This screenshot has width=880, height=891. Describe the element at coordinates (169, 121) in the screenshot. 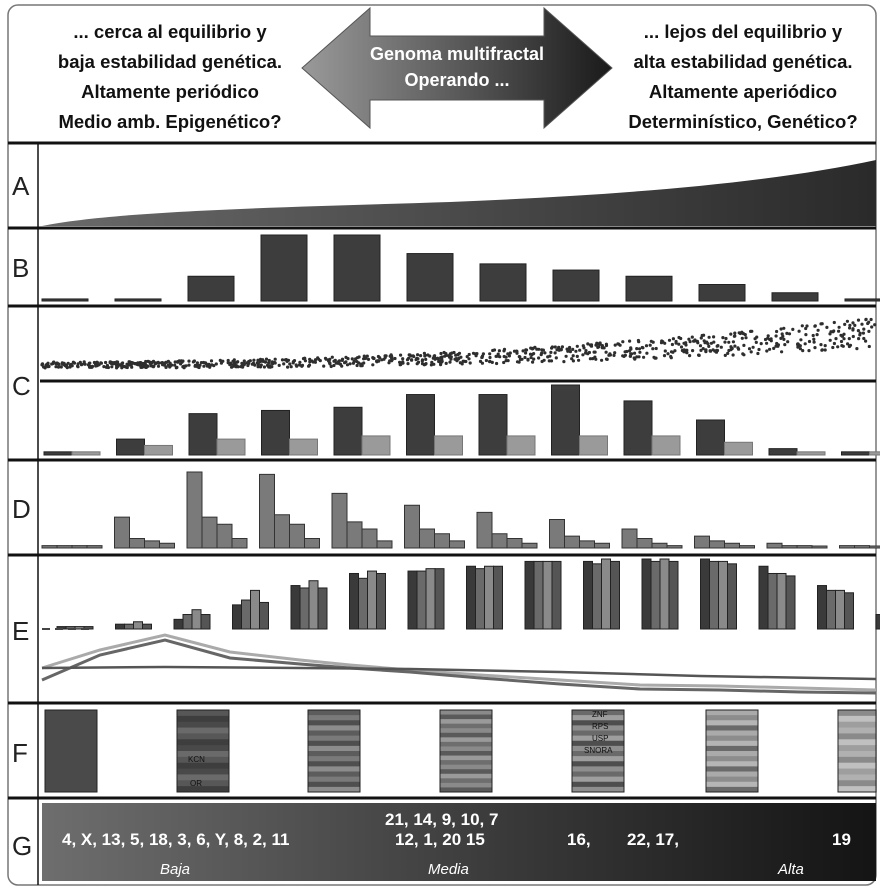

I see `header-left-line-4: Medio amb. Epigenético?` at that location.